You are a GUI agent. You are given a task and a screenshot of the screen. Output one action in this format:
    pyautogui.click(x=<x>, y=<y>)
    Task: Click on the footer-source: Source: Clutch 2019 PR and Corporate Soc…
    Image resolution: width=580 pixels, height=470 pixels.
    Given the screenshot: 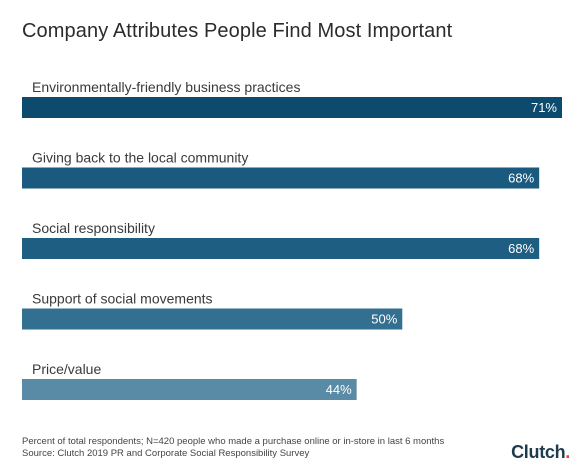 What is the action you would take?
    pyautogui.click(x=166, y=453)
    